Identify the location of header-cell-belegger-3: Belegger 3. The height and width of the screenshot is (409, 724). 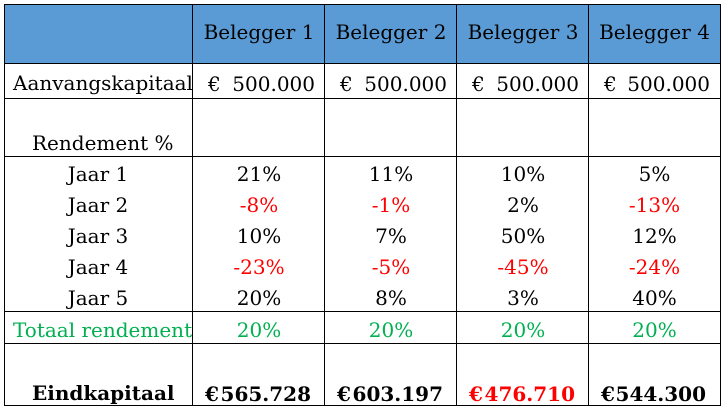
(523, 32).